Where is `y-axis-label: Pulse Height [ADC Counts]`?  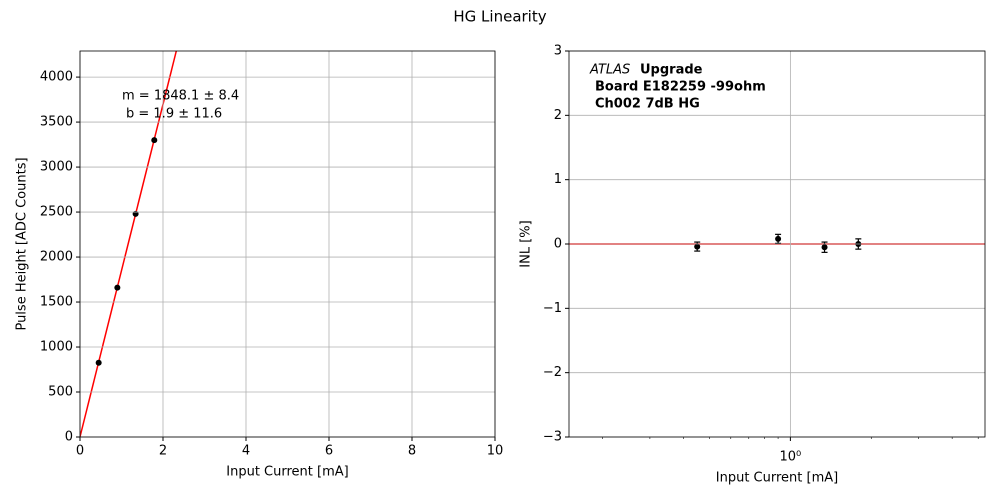 y-axis-label: Pulse Height [ADC Counts] is located at coordinates (22, 243).